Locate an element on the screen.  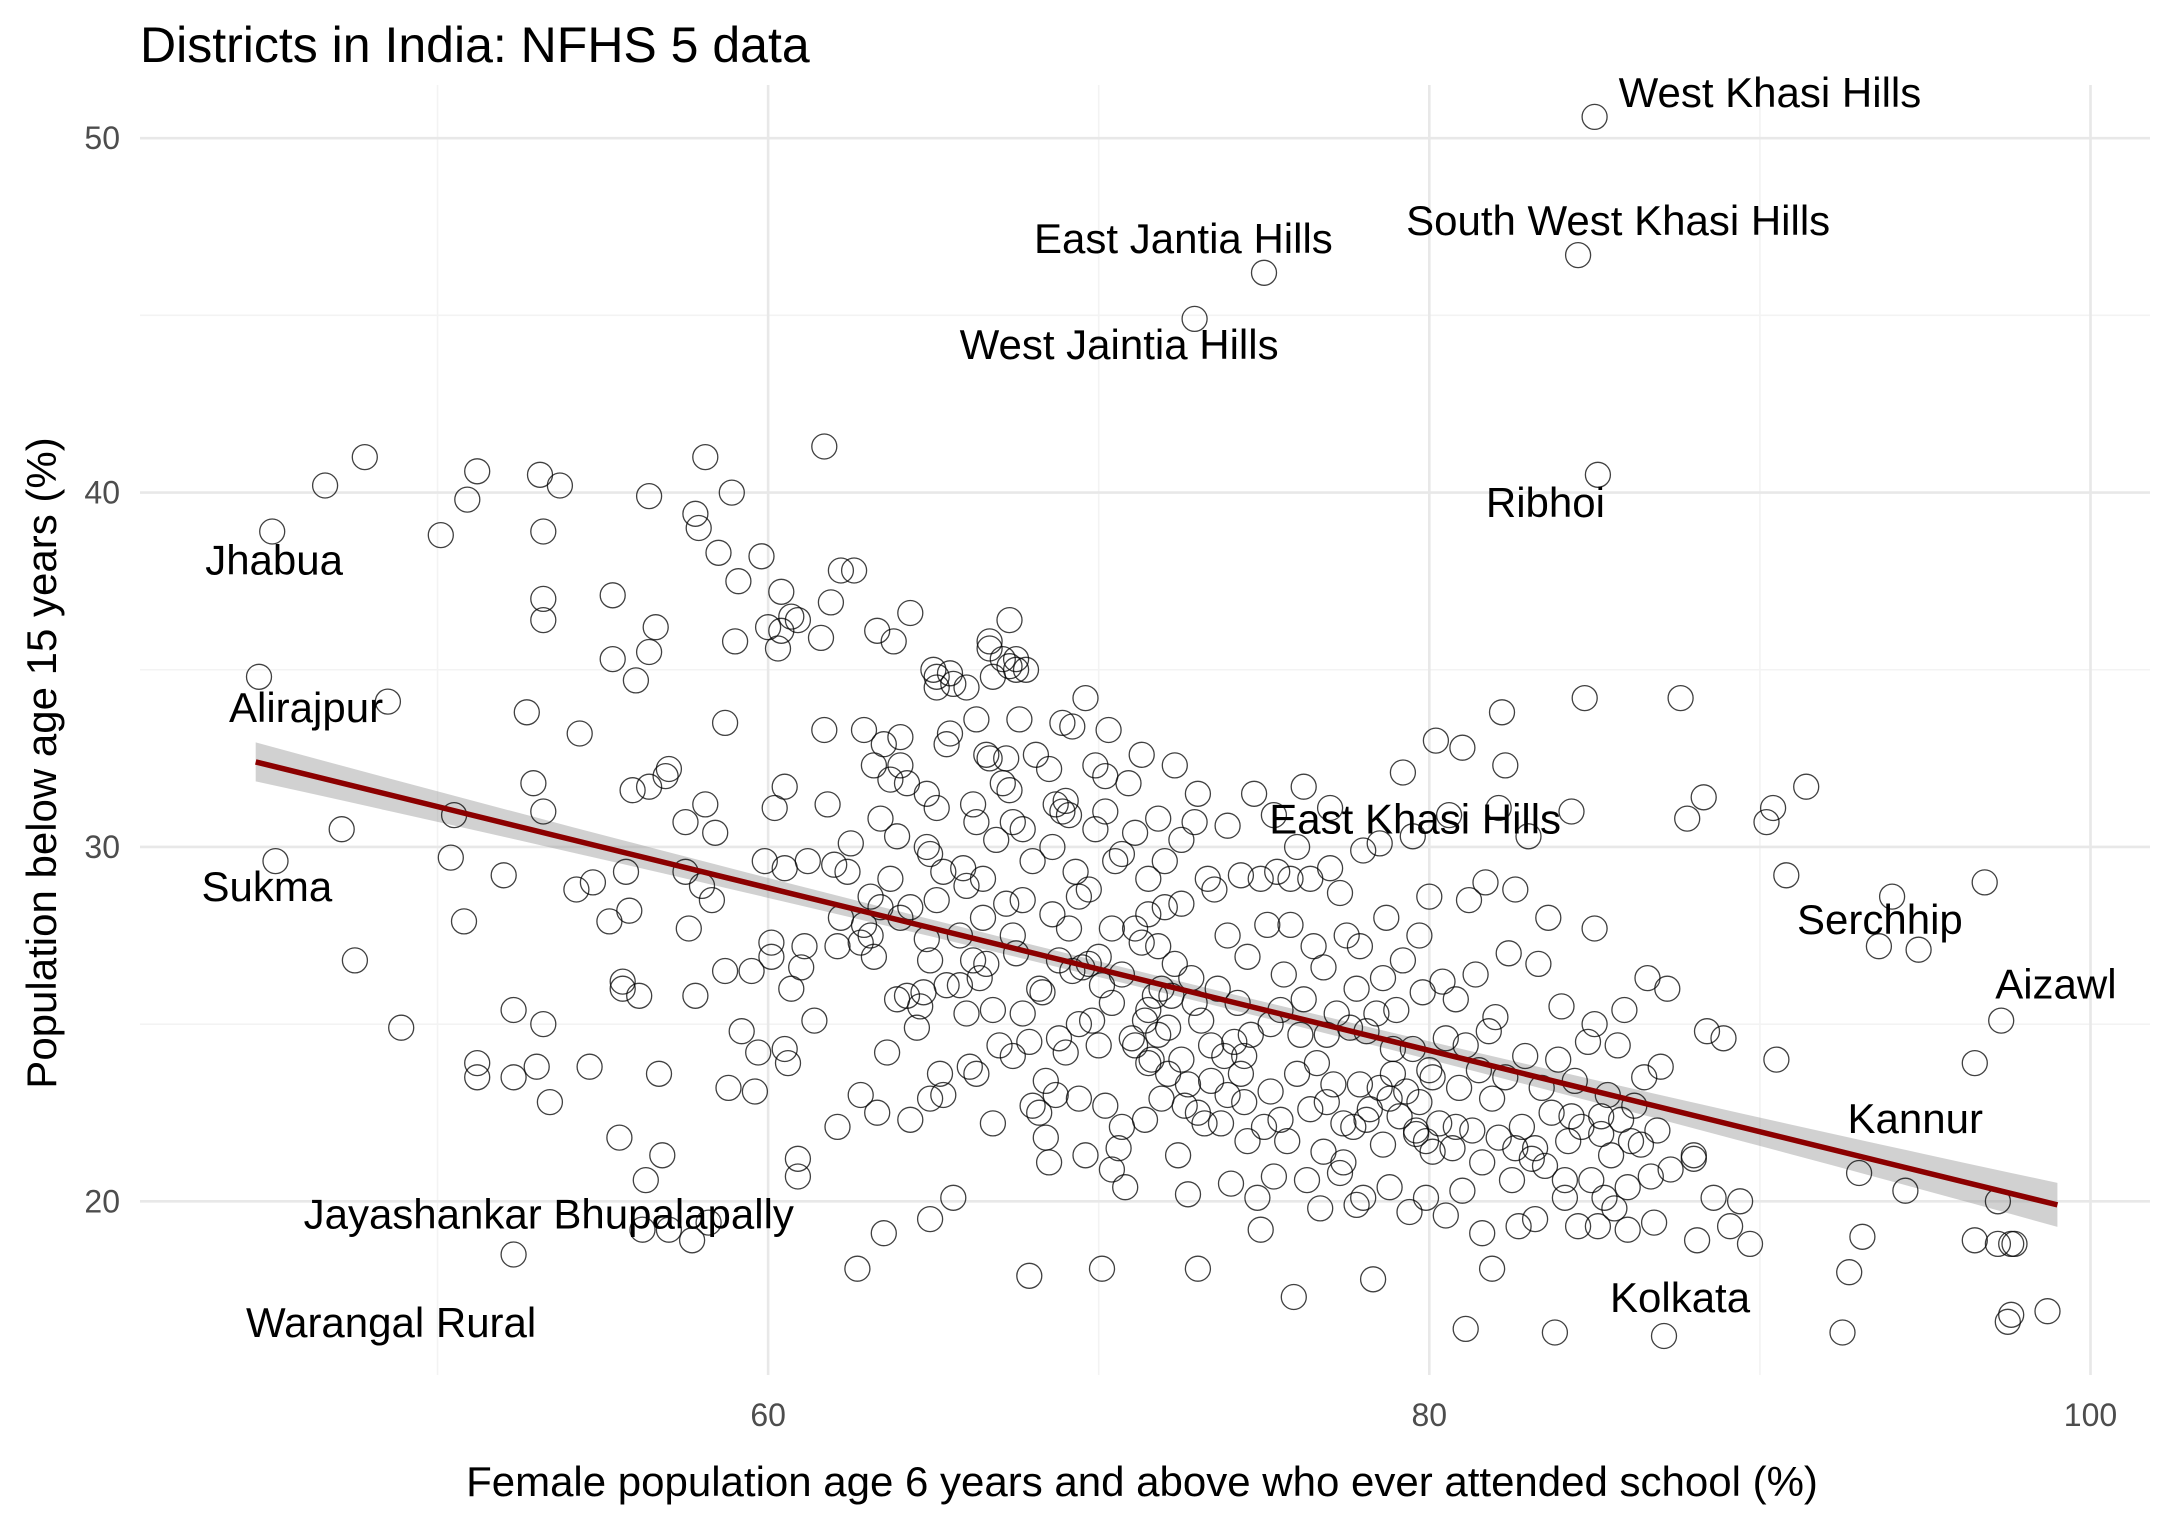
district-label: Aizawl is located at coordinates (2055, 984).